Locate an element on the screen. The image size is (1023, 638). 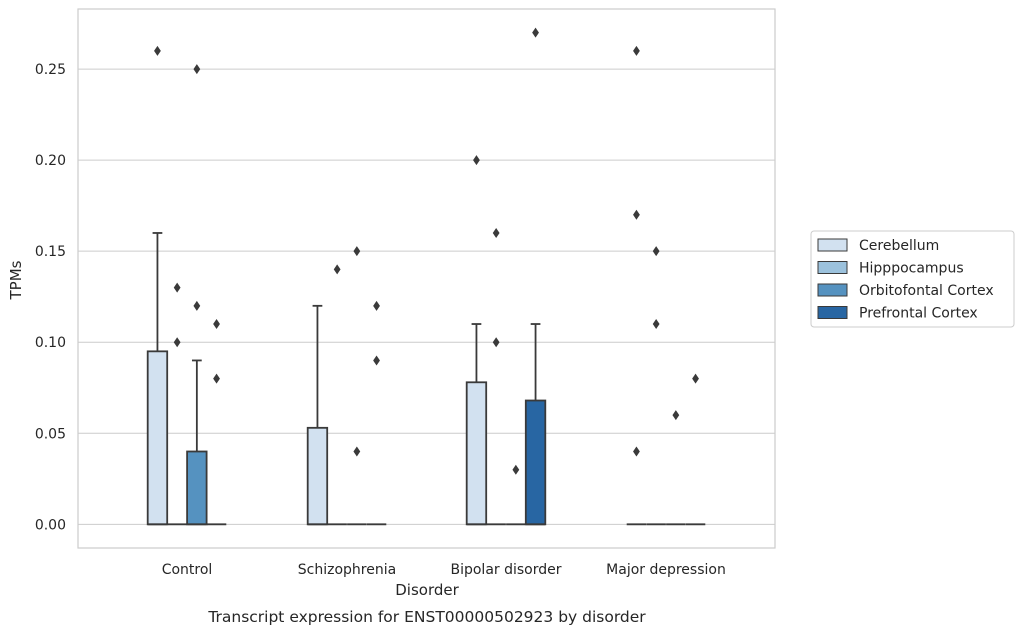
y-tick-label: 0.10 is located at coordinates (50, 343).